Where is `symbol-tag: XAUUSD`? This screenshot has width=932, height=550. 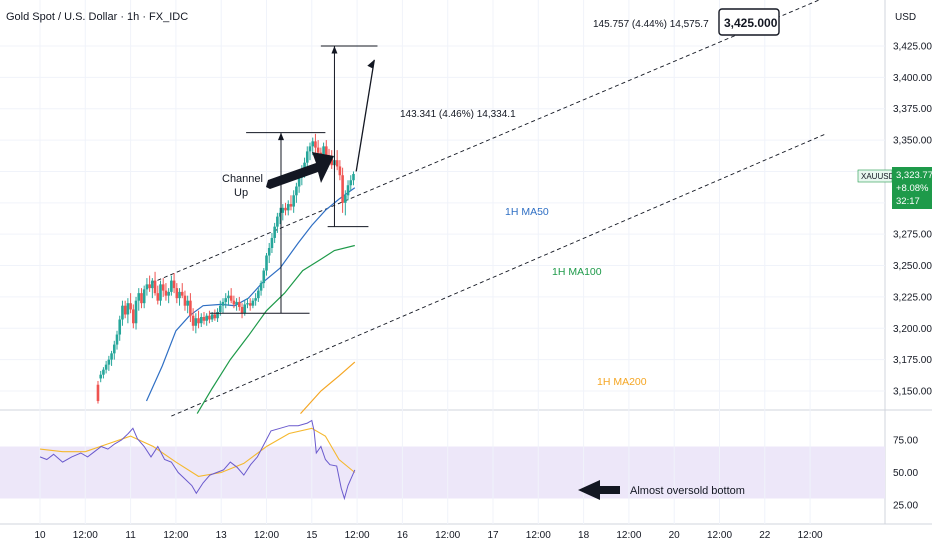 symbol-tag: XAUUSD is located at coordinates (878, 176).